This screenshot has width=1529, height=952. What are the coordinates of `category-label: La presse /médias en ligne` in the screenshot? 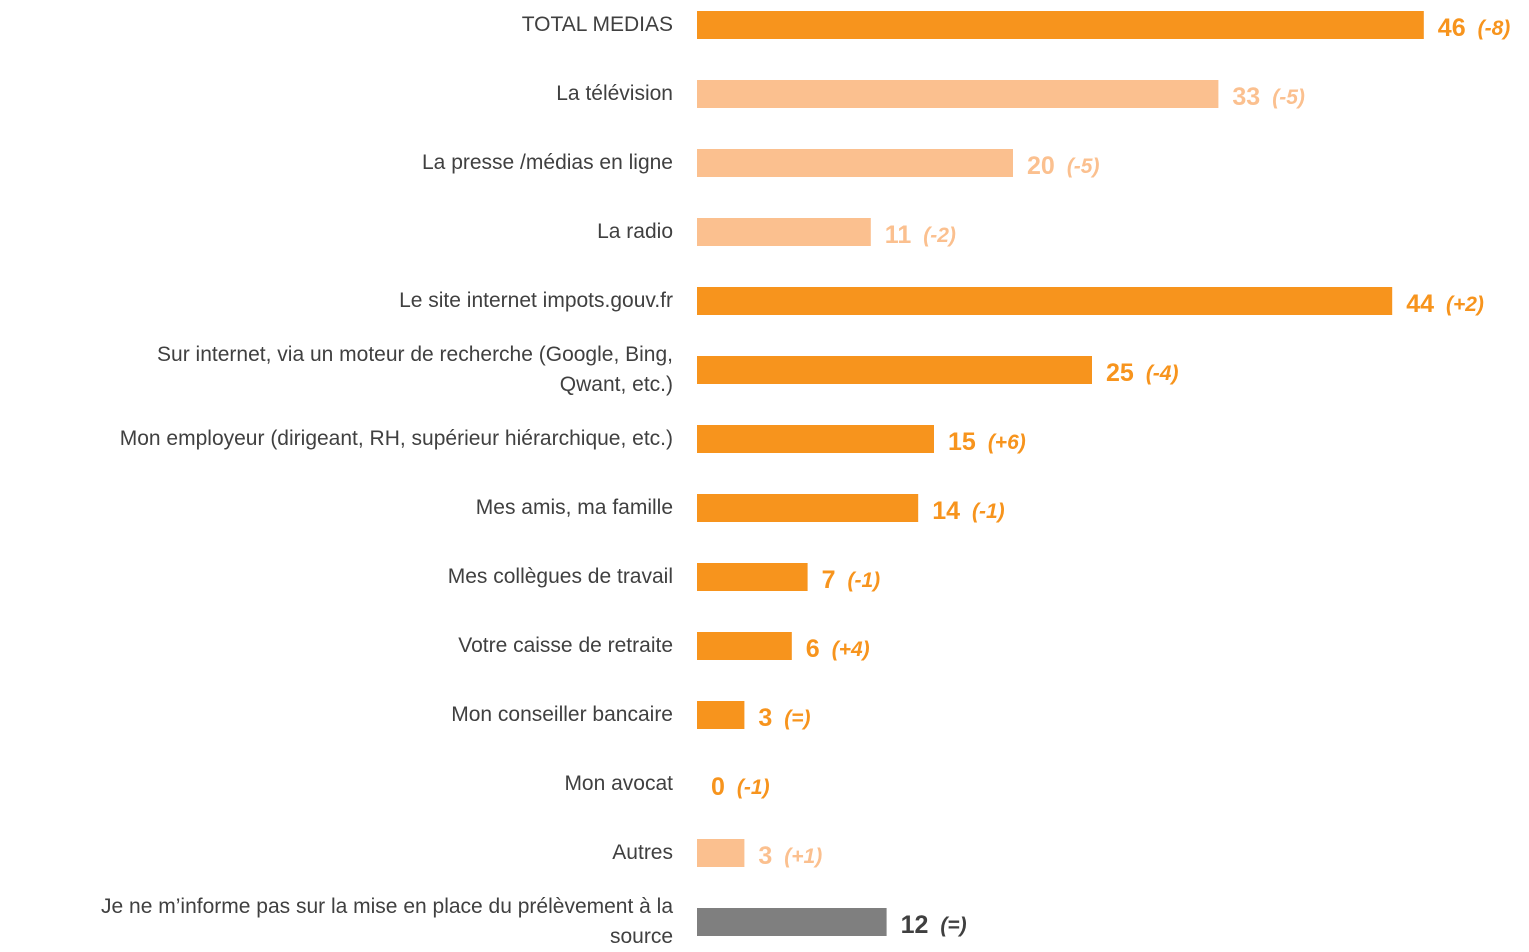 It's located at (547, 162).